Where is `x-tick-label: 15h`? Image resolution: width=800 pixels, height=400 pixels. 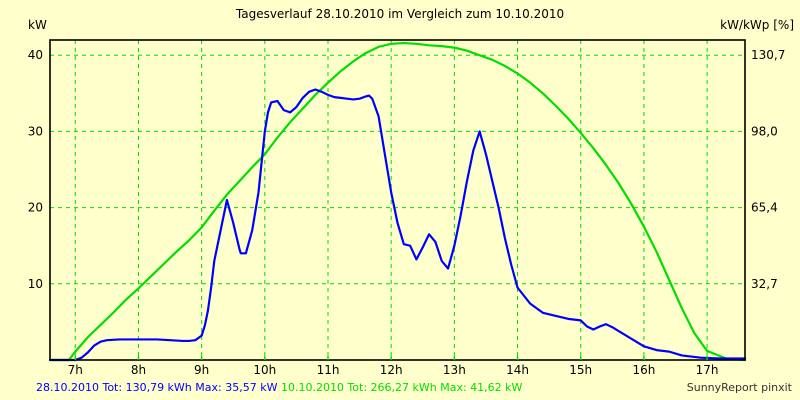 x-tick-label: 15h is located at coordinates (580, 370).